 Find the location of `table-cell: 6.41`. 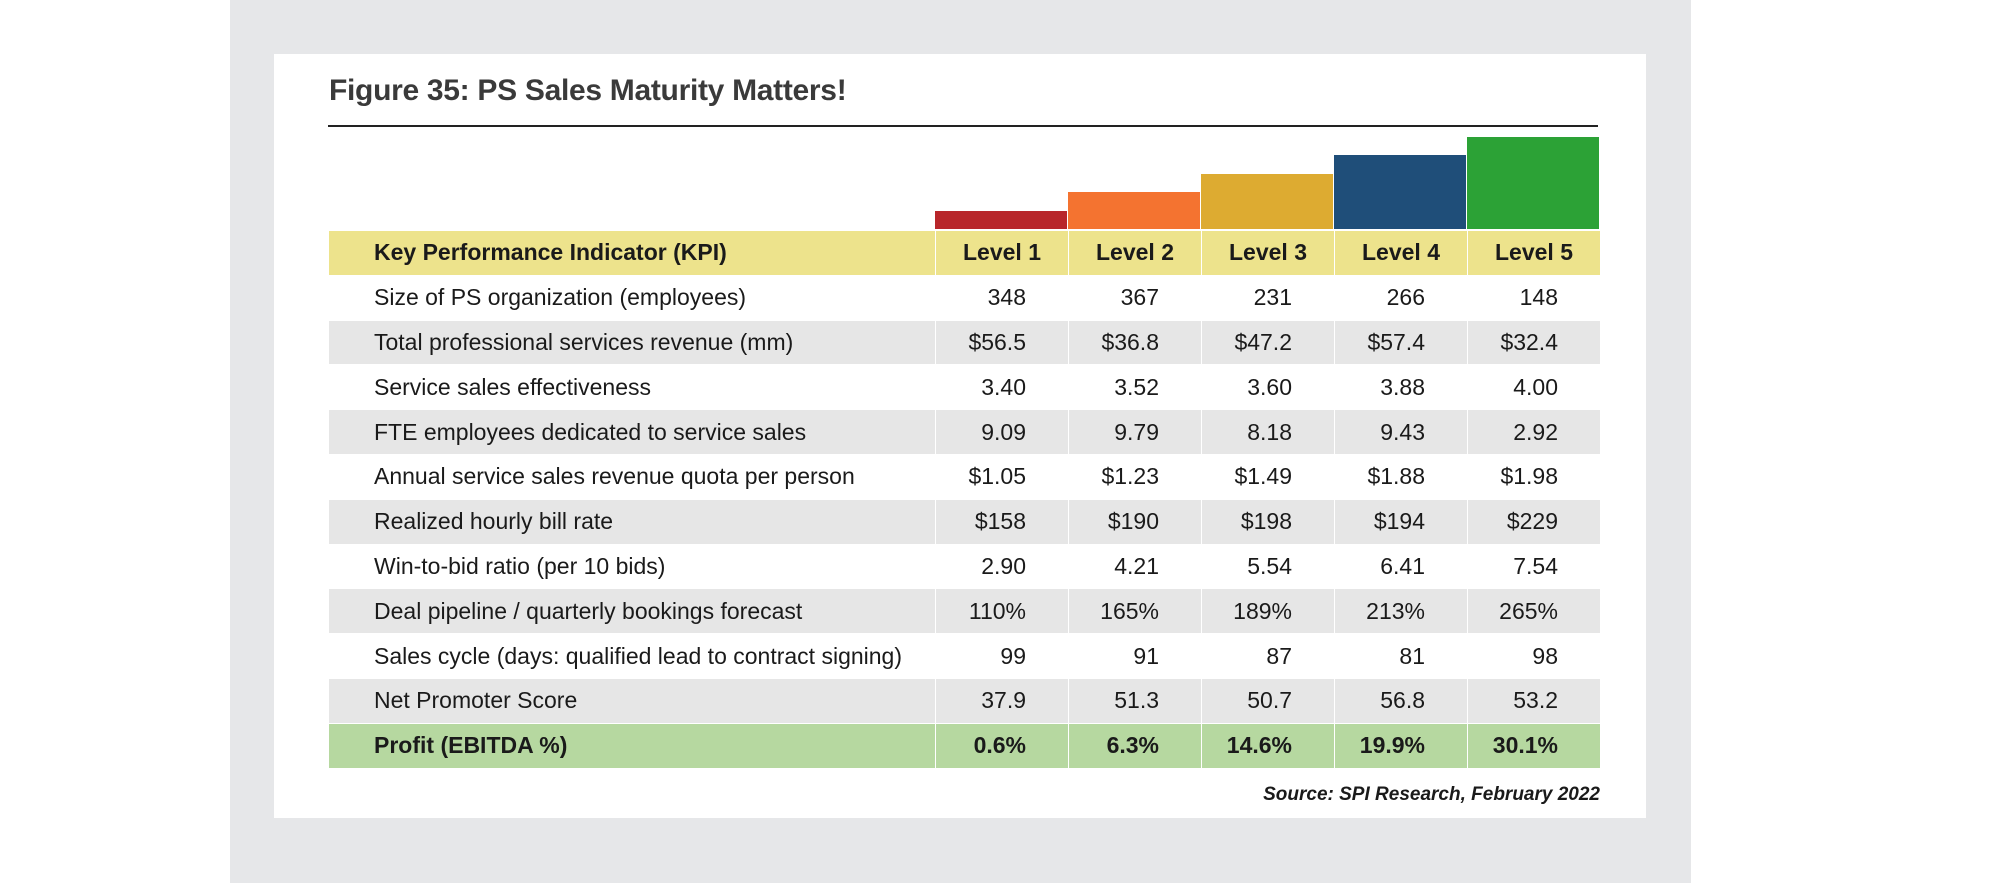

table-cell: 6.41 is located at coordinates (1401, 566).